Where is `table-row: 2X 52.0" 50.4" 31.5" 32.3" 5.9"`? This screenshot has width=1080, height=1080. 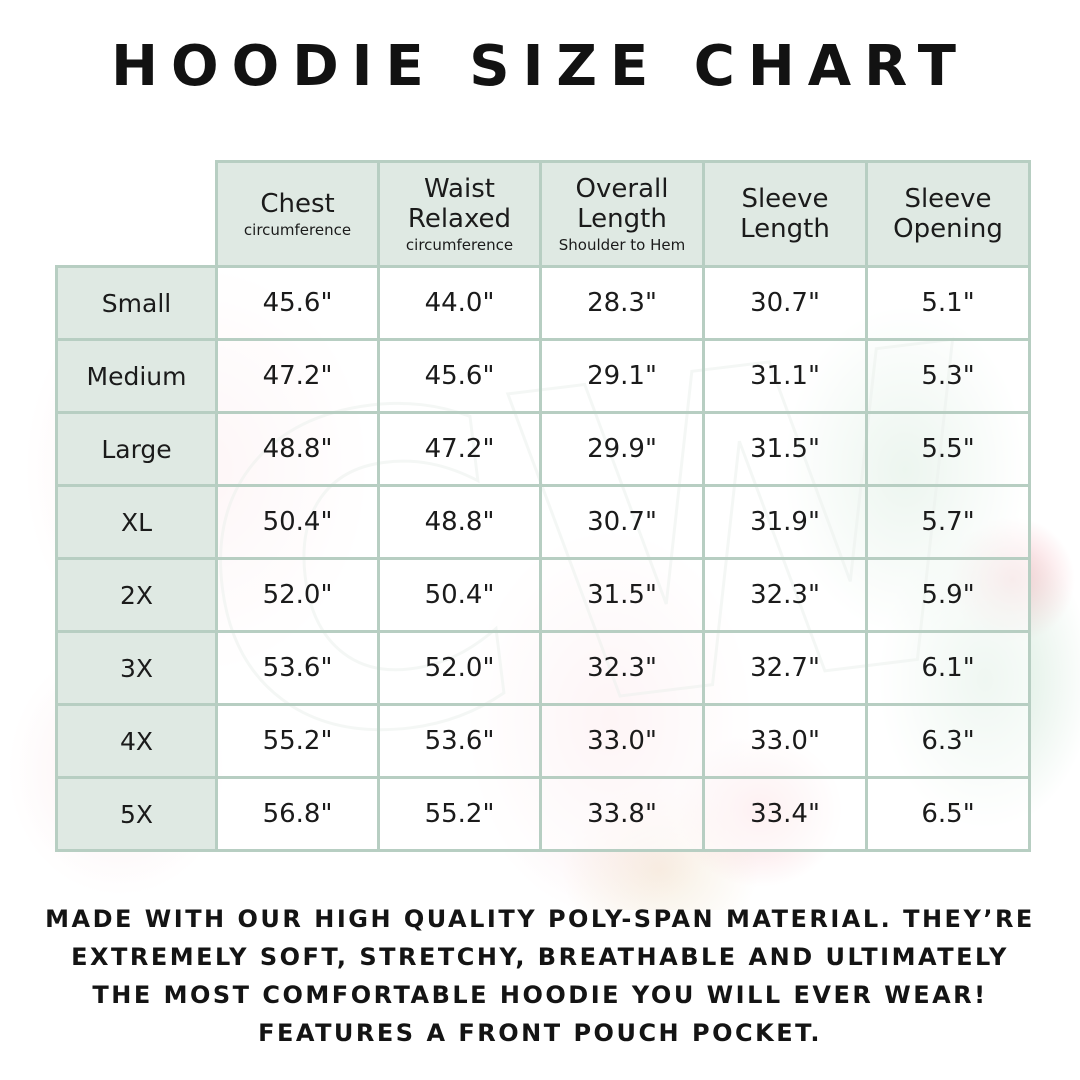 table-row: 2X 52.0" 50.4" 31.5" 32.3" 5.9" is located at coordinates (543, 595).